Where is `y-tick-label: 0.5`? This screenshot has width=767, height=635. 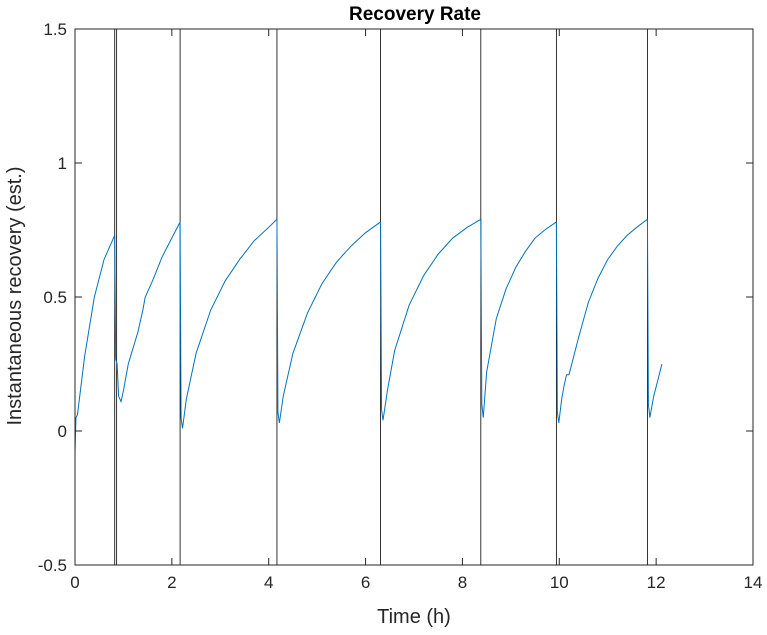 y-tick-label: 0.5 is located at coordinates (55, 297).